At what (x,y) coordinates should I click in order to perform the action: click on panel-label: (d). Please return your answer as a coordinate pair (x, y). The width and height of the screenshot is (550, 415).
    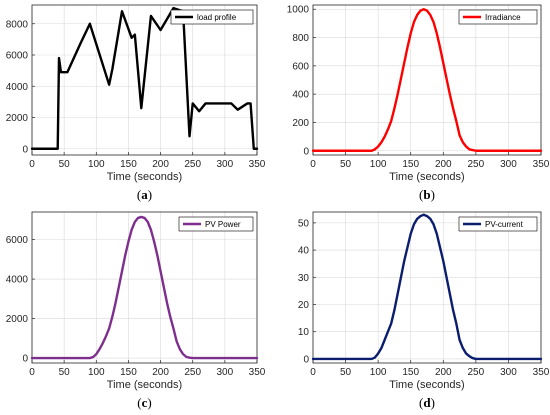
    Looking at the image, I should click on (427, 402).